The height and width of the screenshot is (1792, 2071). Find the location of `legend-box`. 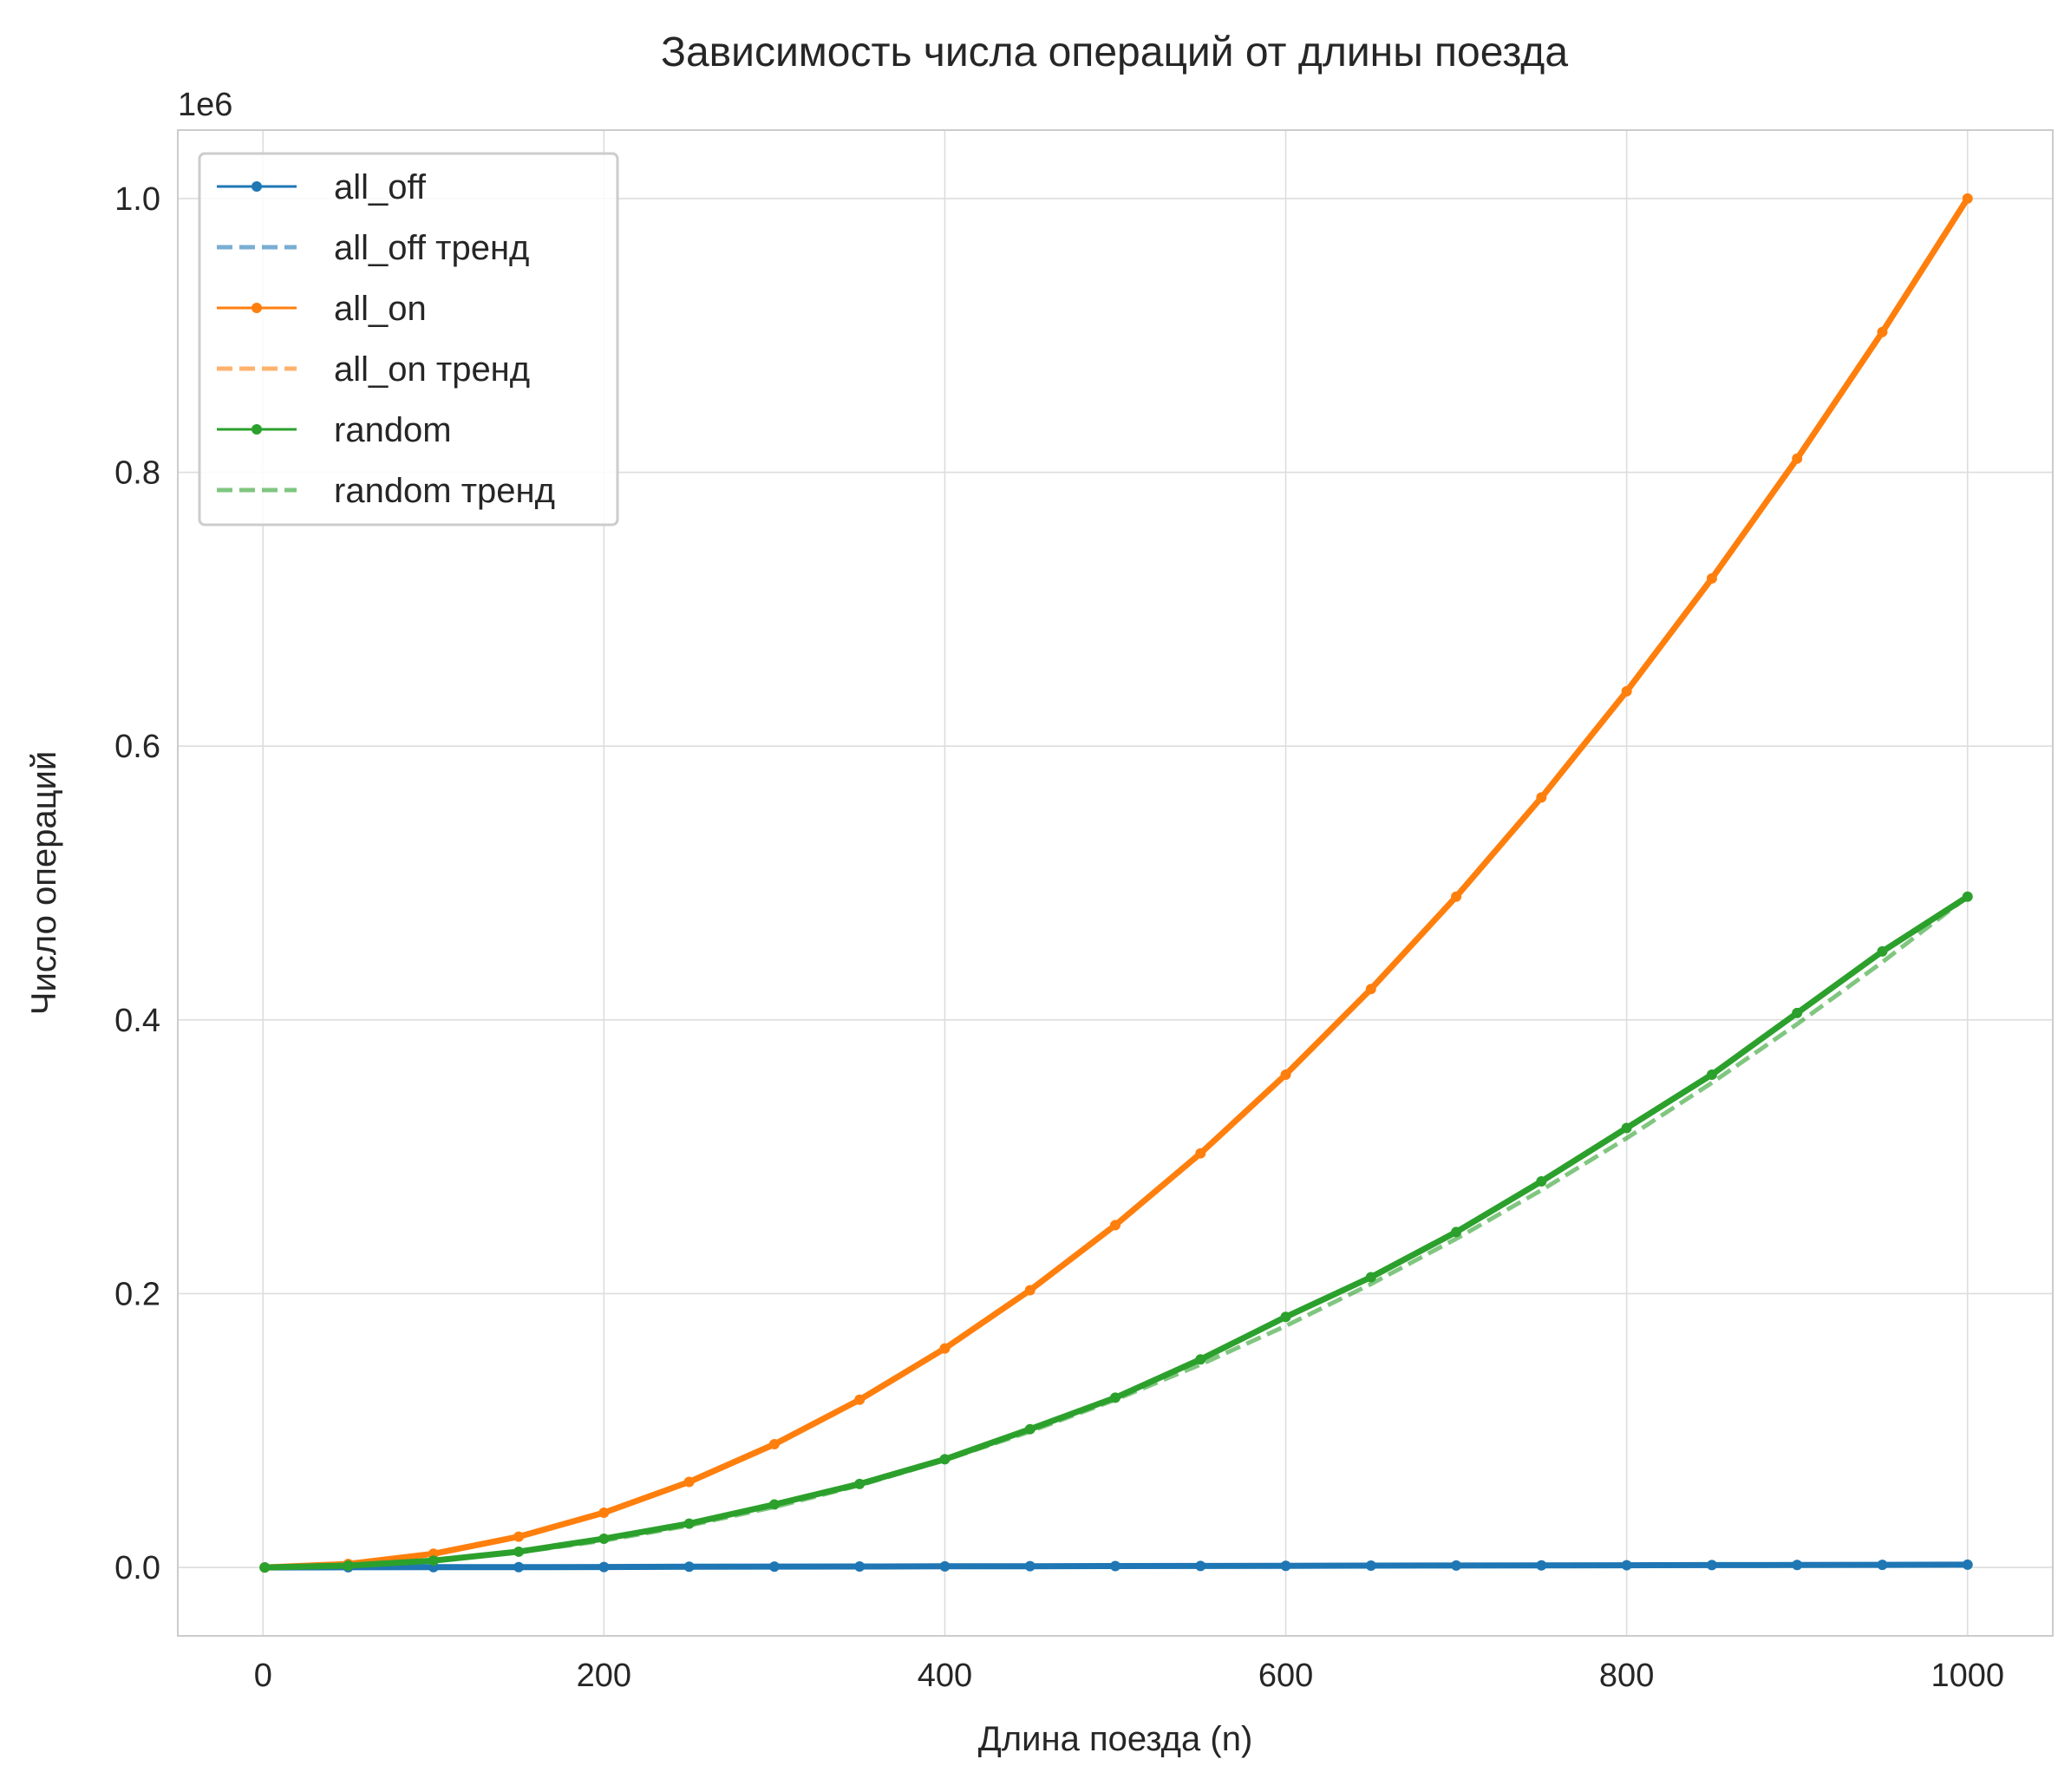

legend-box is located at coordinates (408, 340).